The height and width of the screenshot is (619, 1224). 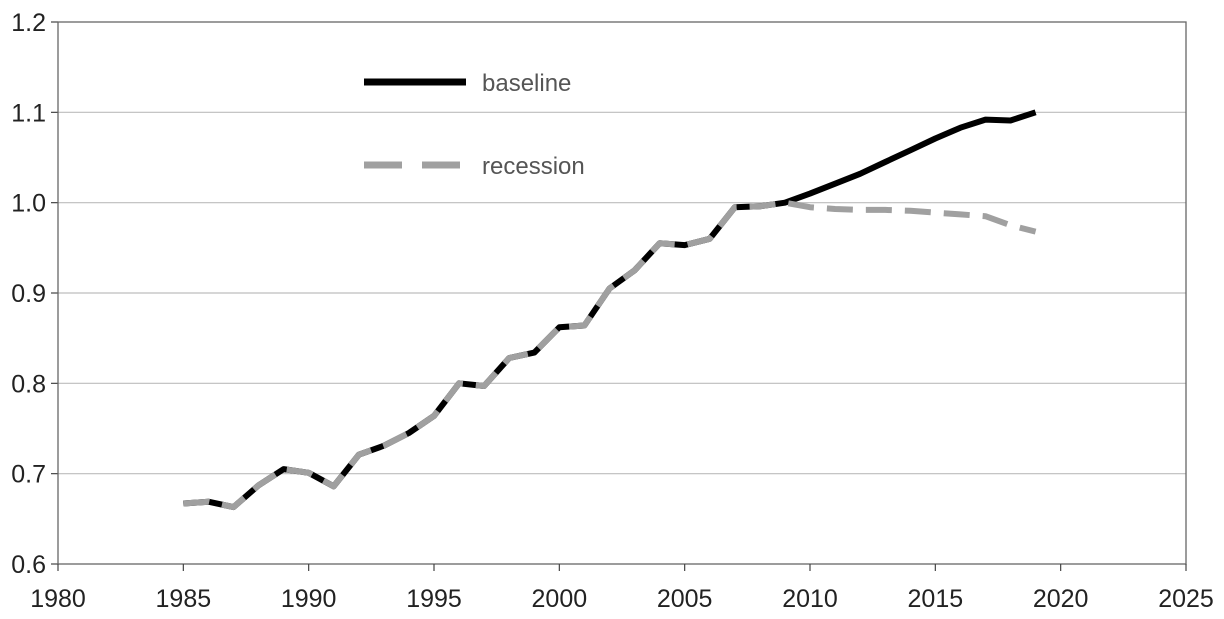 What do you see at coordinates (560, 599) in the screenshot?
I see `x-tick-label: 2000` at bounding box center [560, 599].